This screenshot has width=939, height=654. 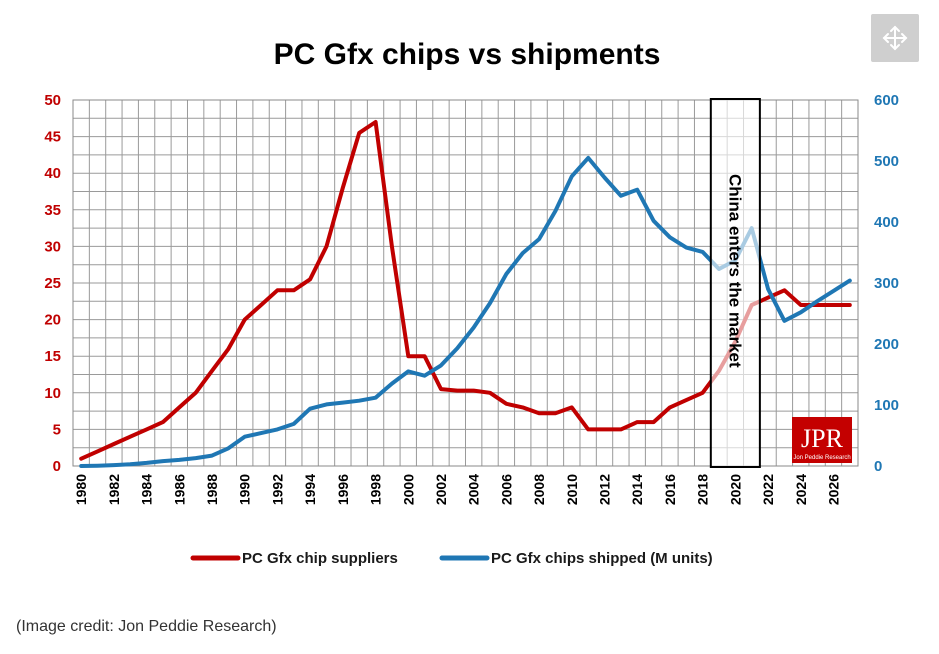 I want to click on y-right-tick-label: 300, so click(x=886, y=283).